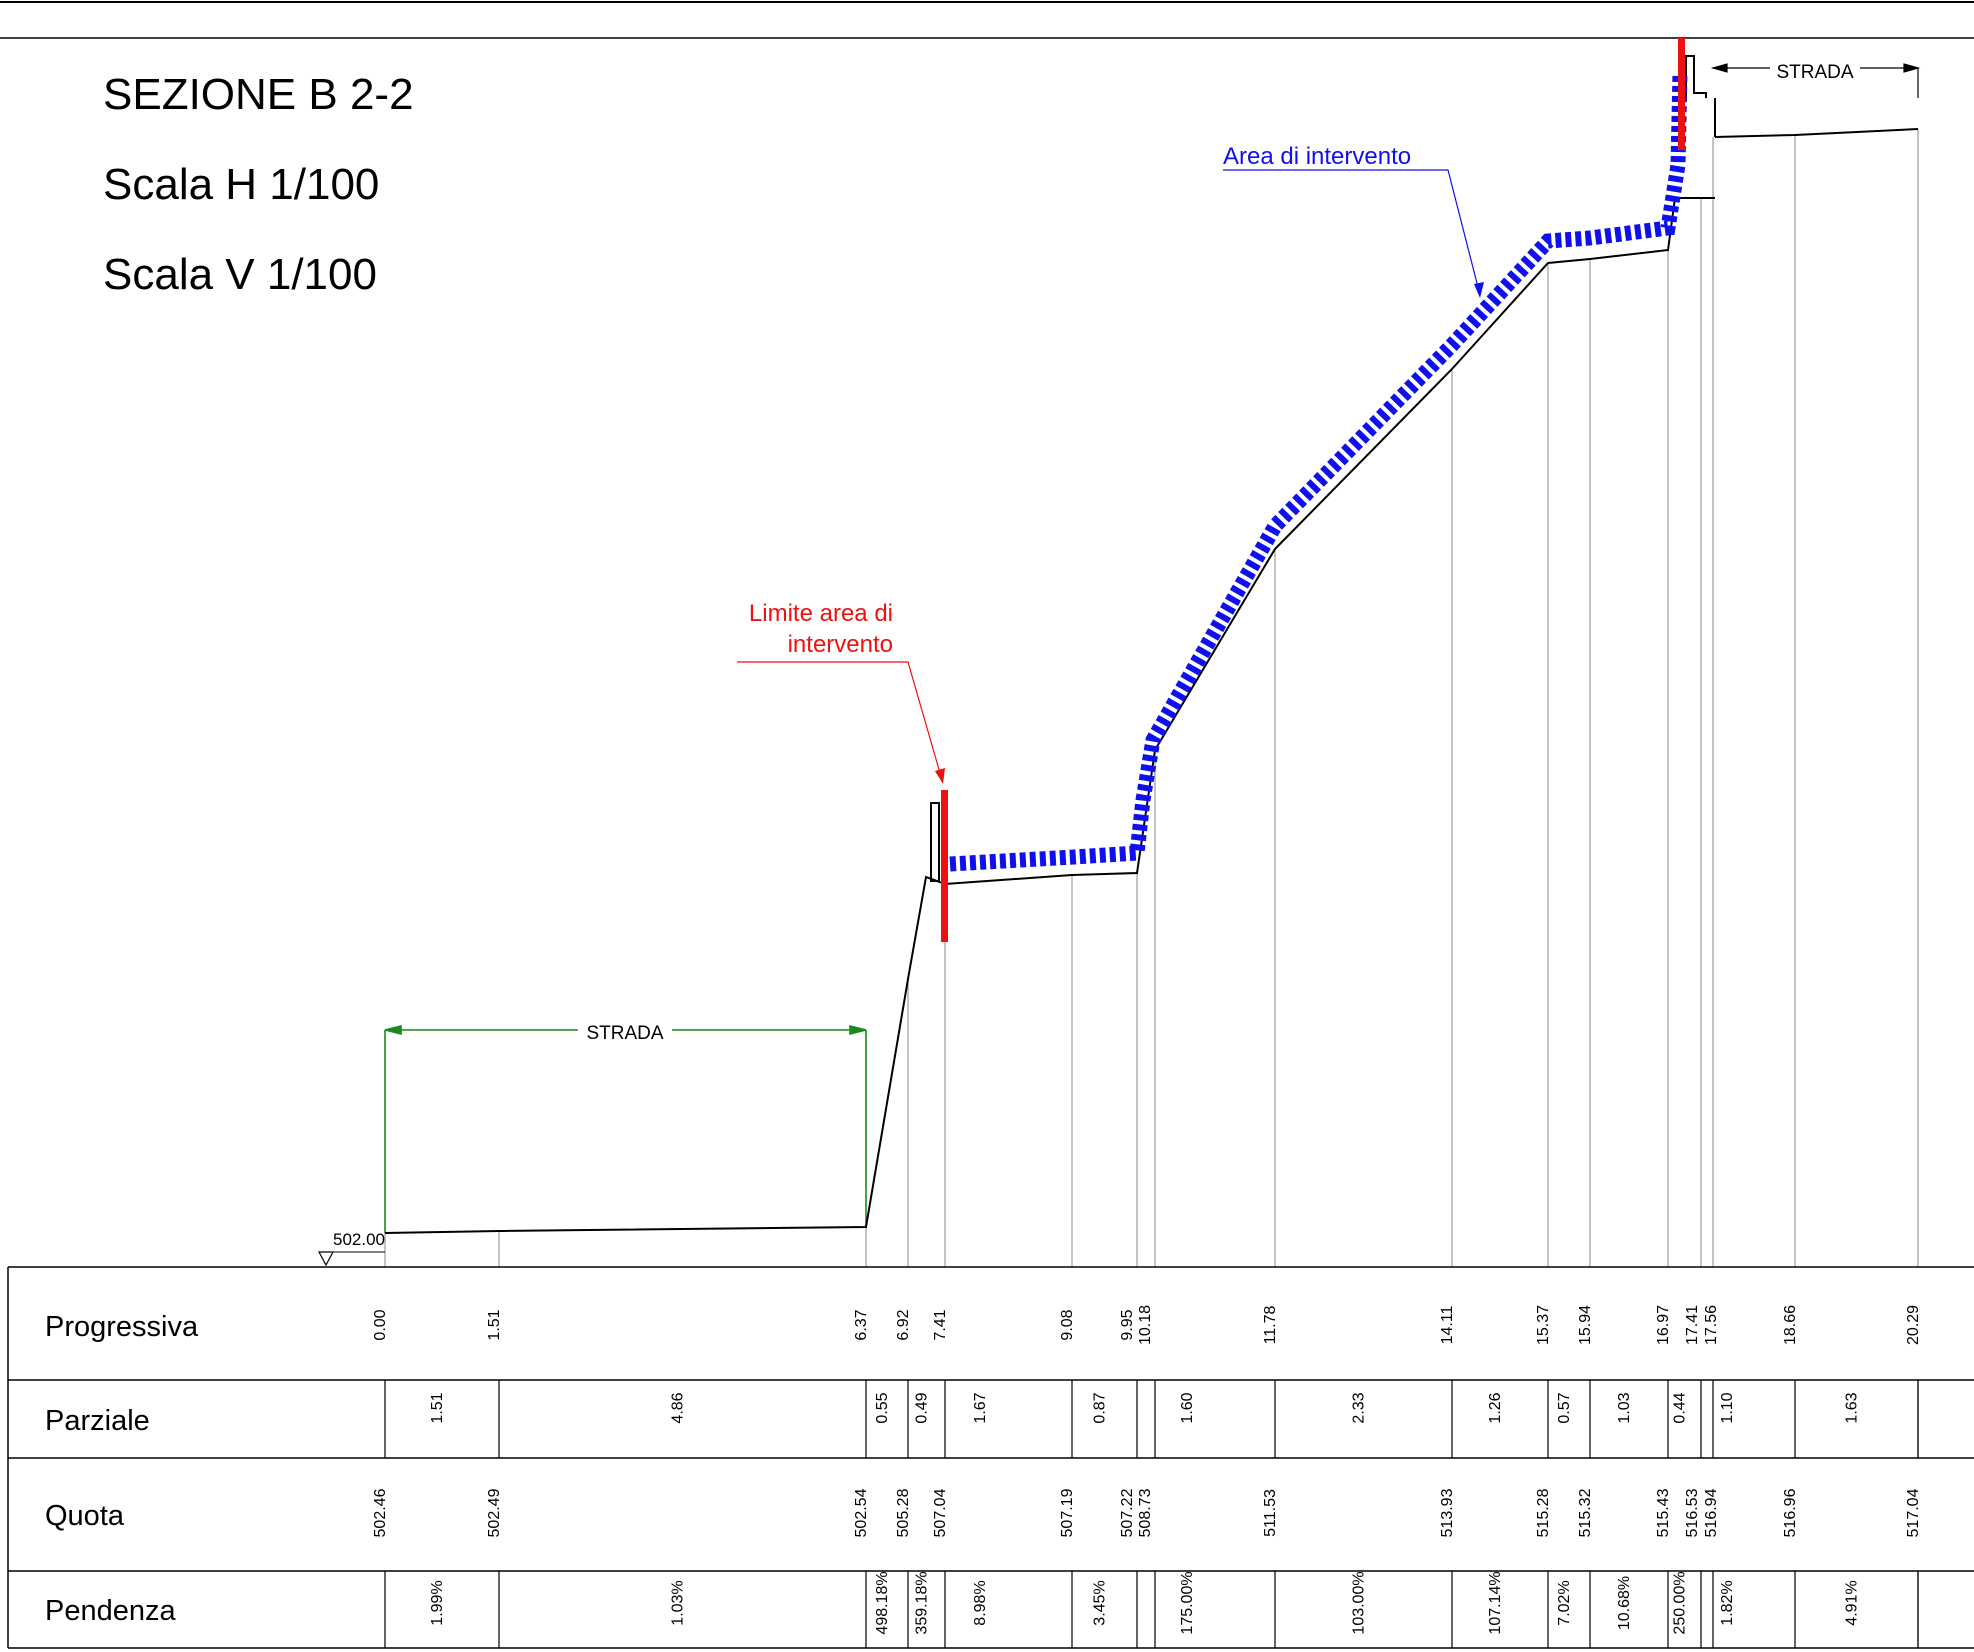 The height and width of the screenshot is (1652, 1974). What do you see at coordinates (1447, 1324) in the screenshot?
I see `progressiva-value: 14.11` at bounding box center [1447, 1324].